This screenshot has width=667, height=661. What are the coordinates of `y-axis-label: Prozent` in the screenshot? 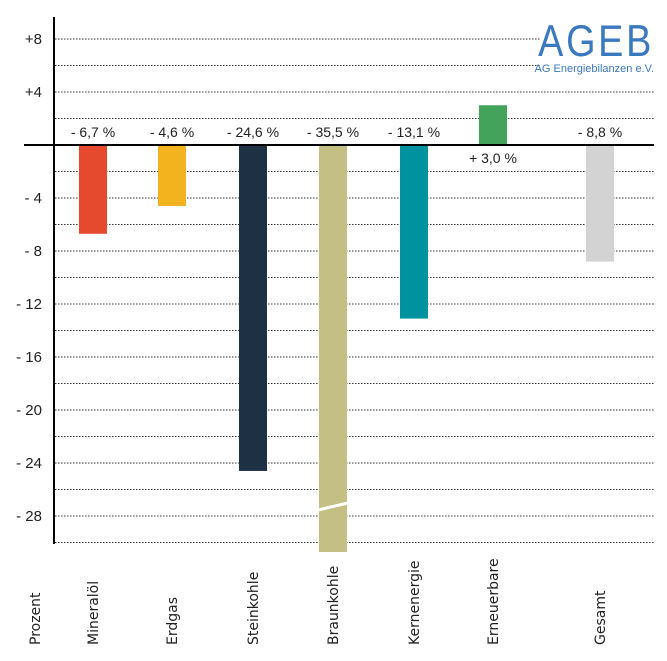 It's located at (36, 618).